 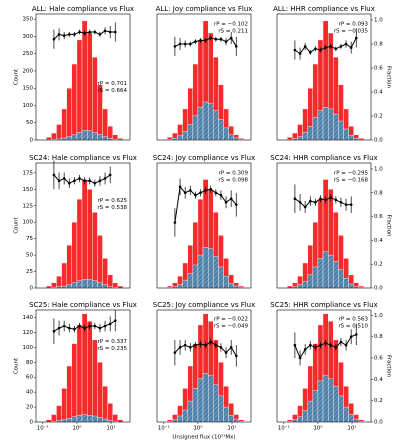 I want to click on annotation: rS = −0.168, so click(x=351, y=181).